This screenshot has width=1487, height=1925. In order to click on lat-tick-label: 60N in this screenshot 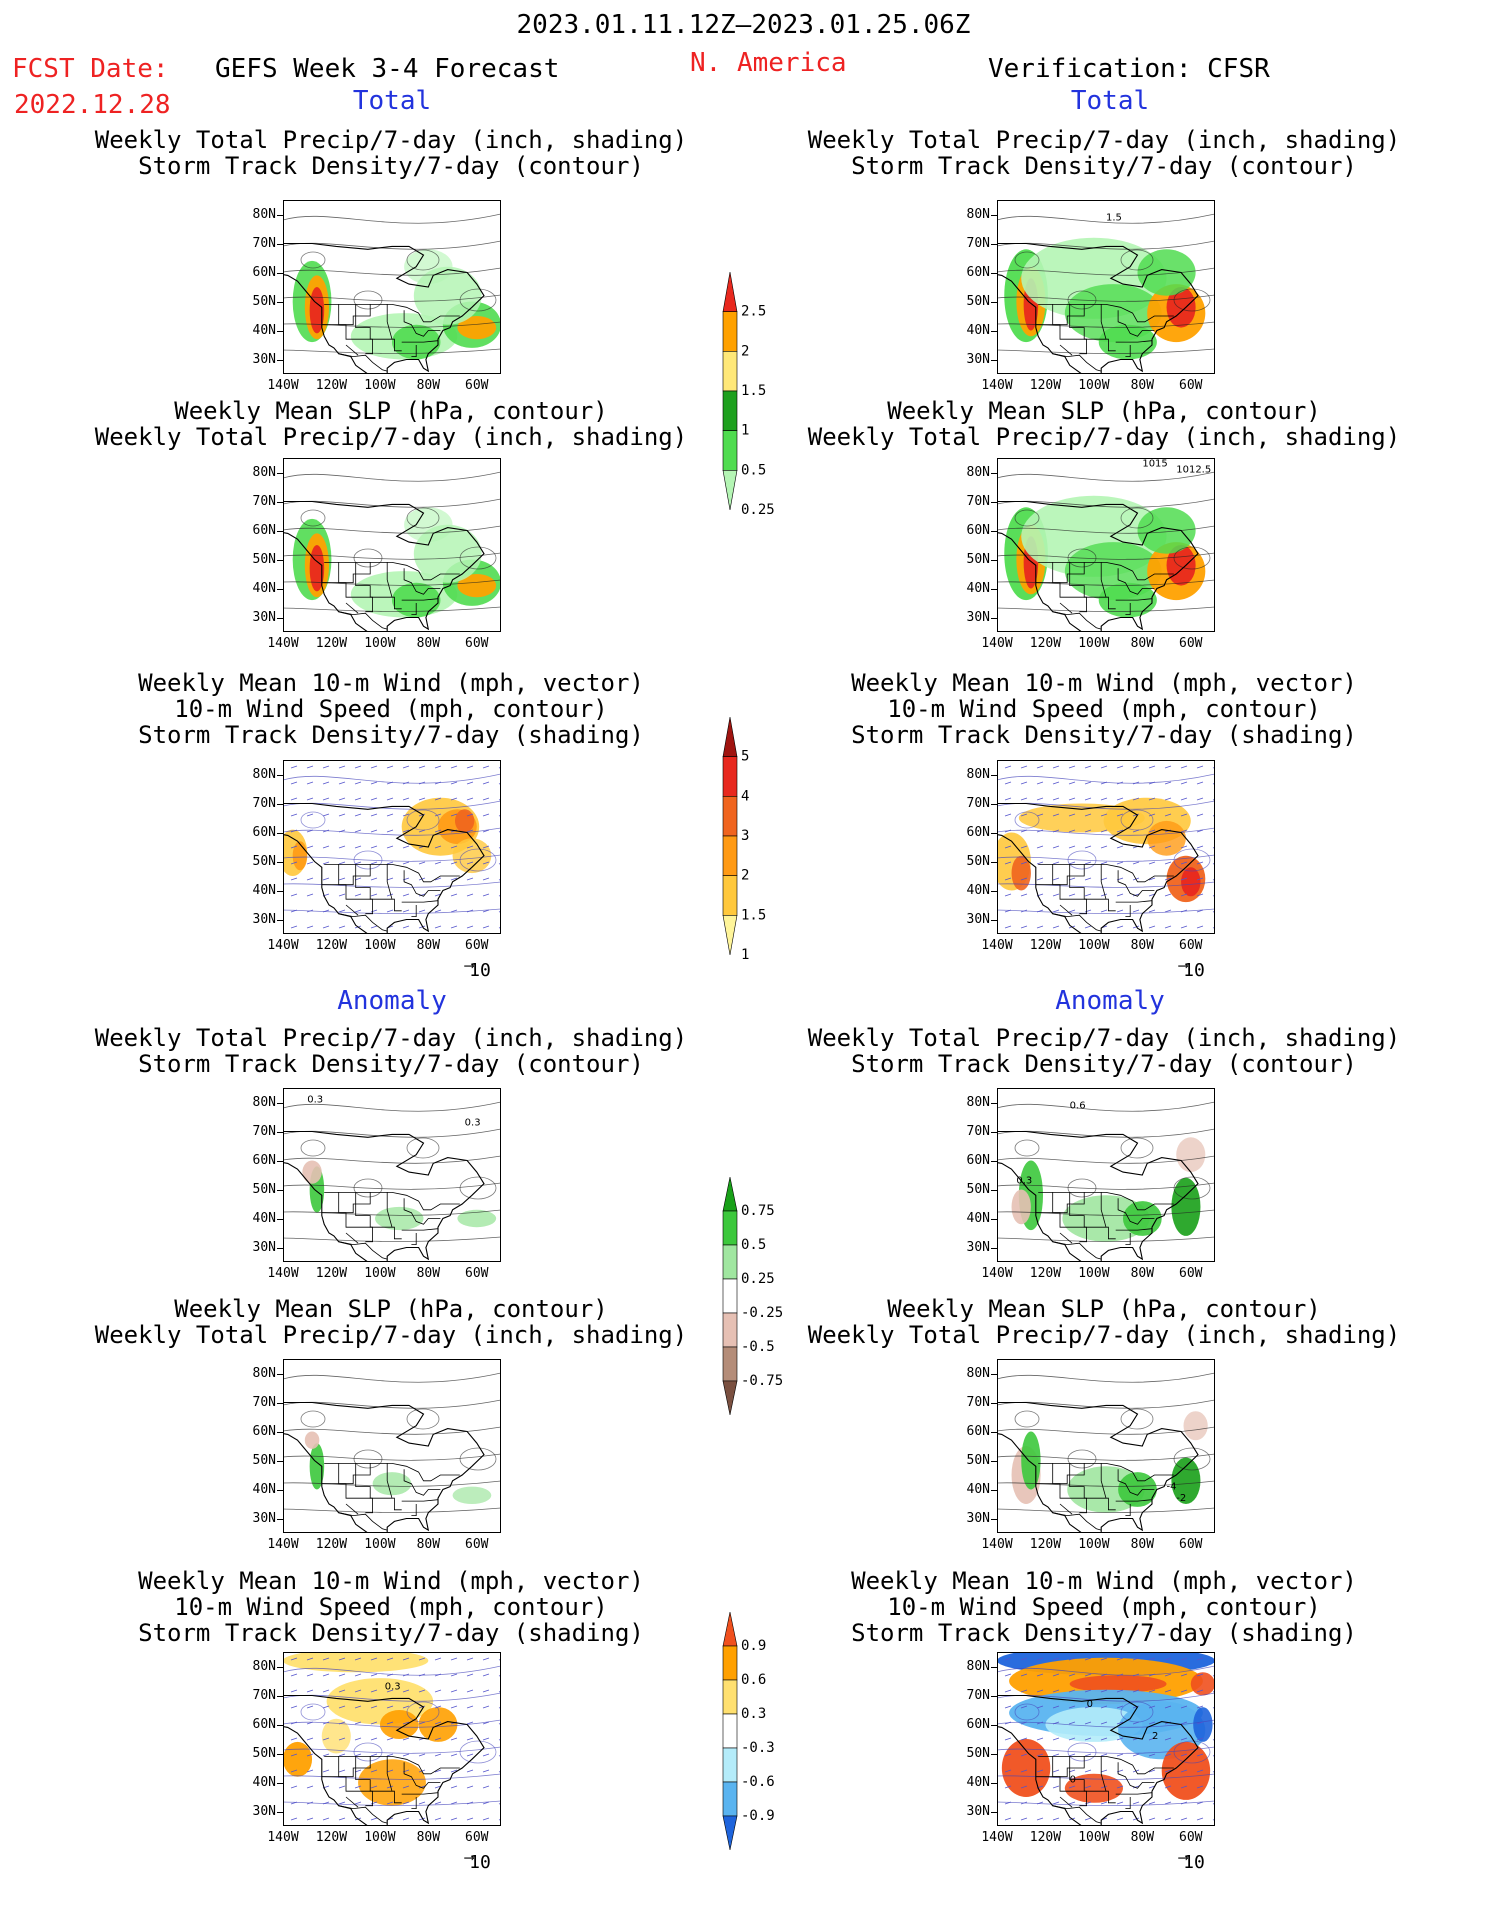, I will do `click(264, 272)`.